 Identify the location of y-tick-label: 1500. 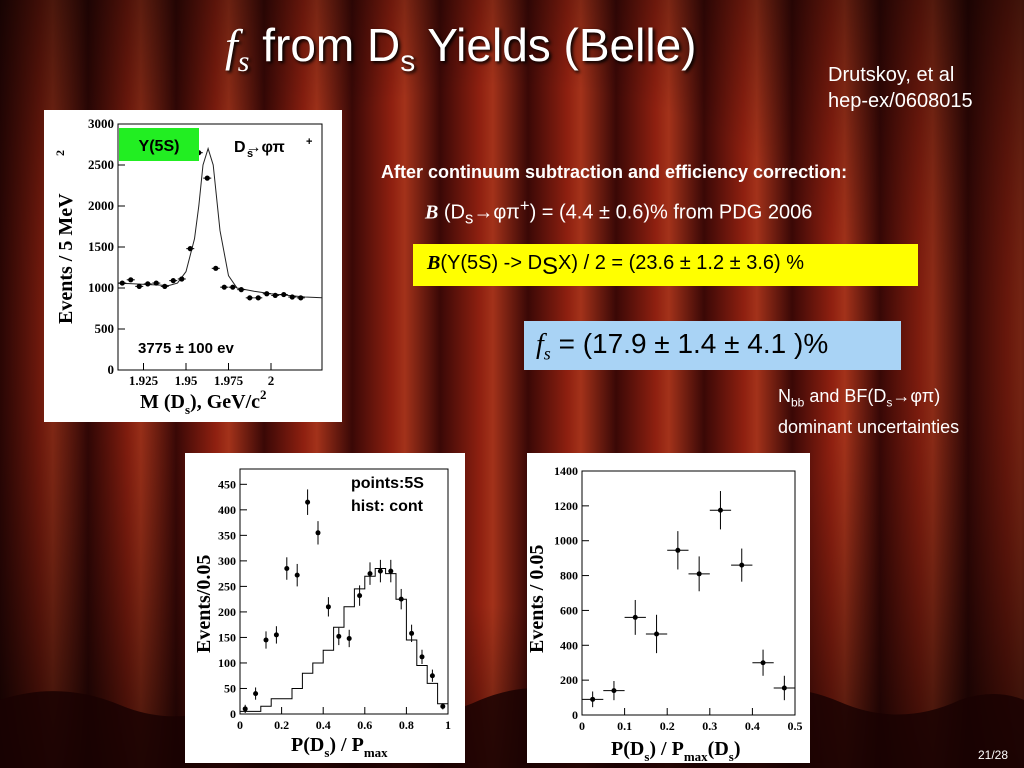
(101, 246).